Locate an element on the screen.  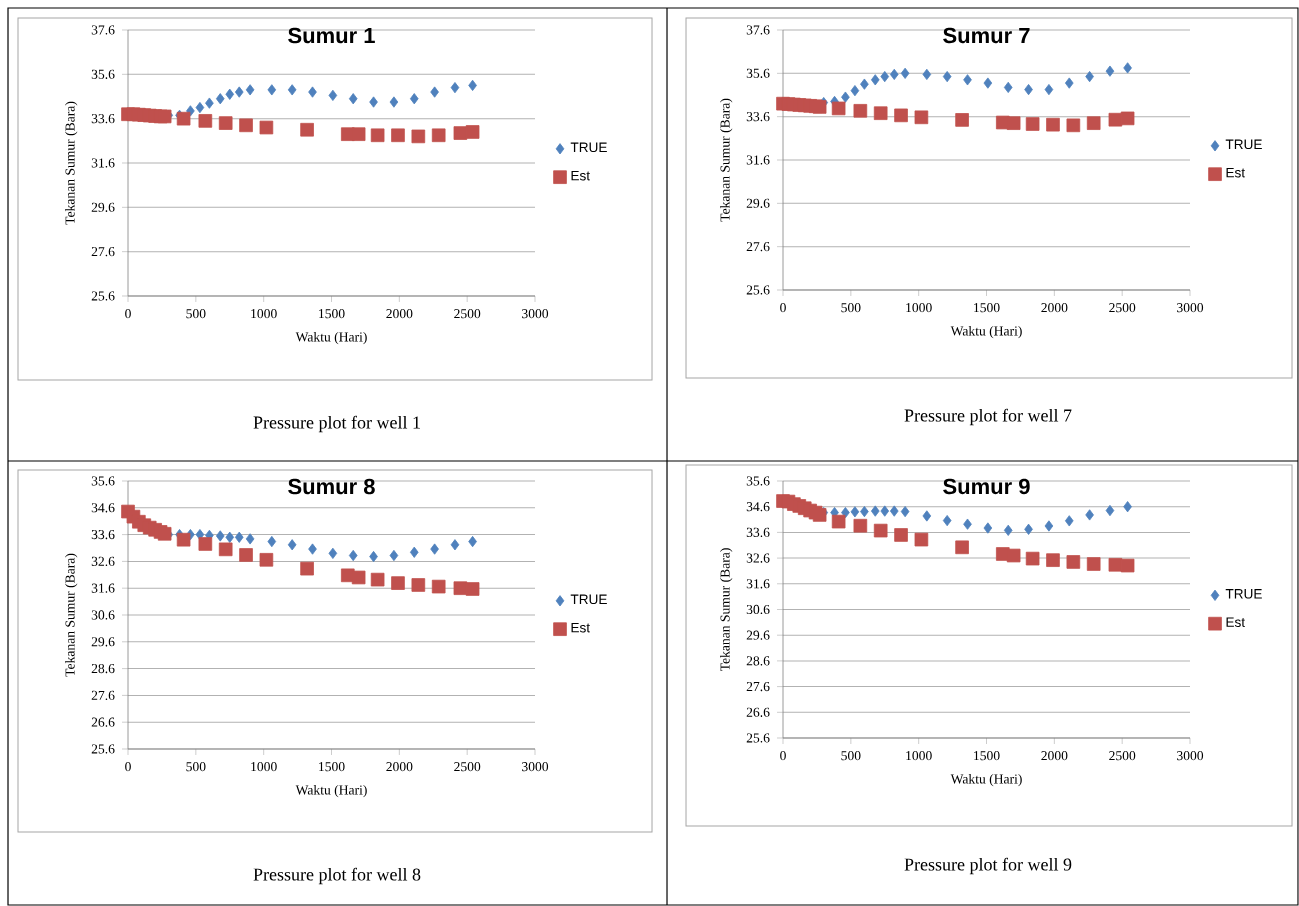
chart-title: Sumur 9 is located at coordinates (986, 486).